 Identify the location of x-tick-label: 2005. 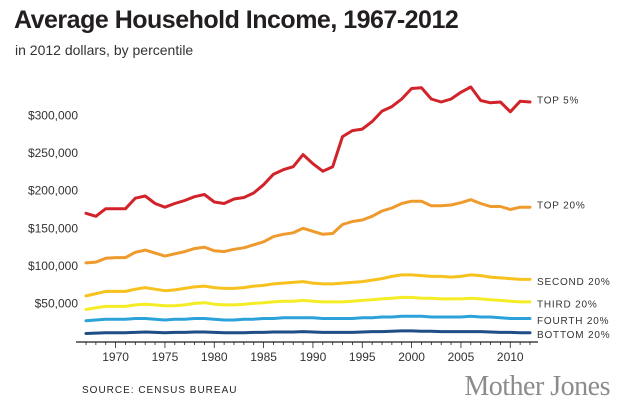
(461, 357).